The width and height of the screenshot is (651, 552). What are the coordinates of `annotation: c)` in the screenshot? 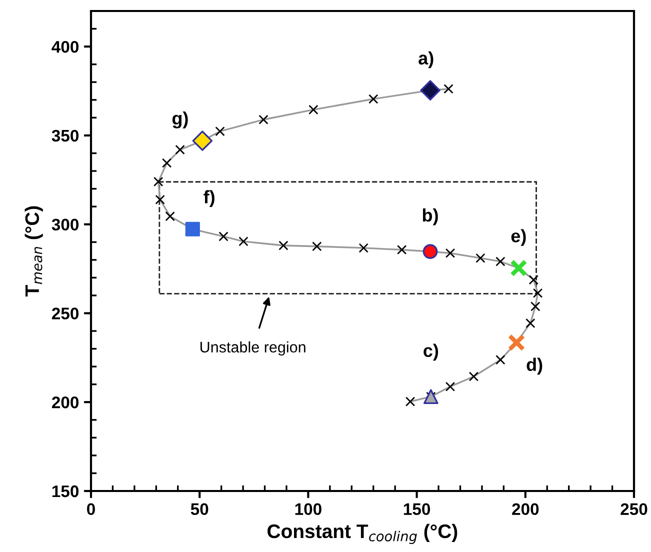 It's located at (431, 352).